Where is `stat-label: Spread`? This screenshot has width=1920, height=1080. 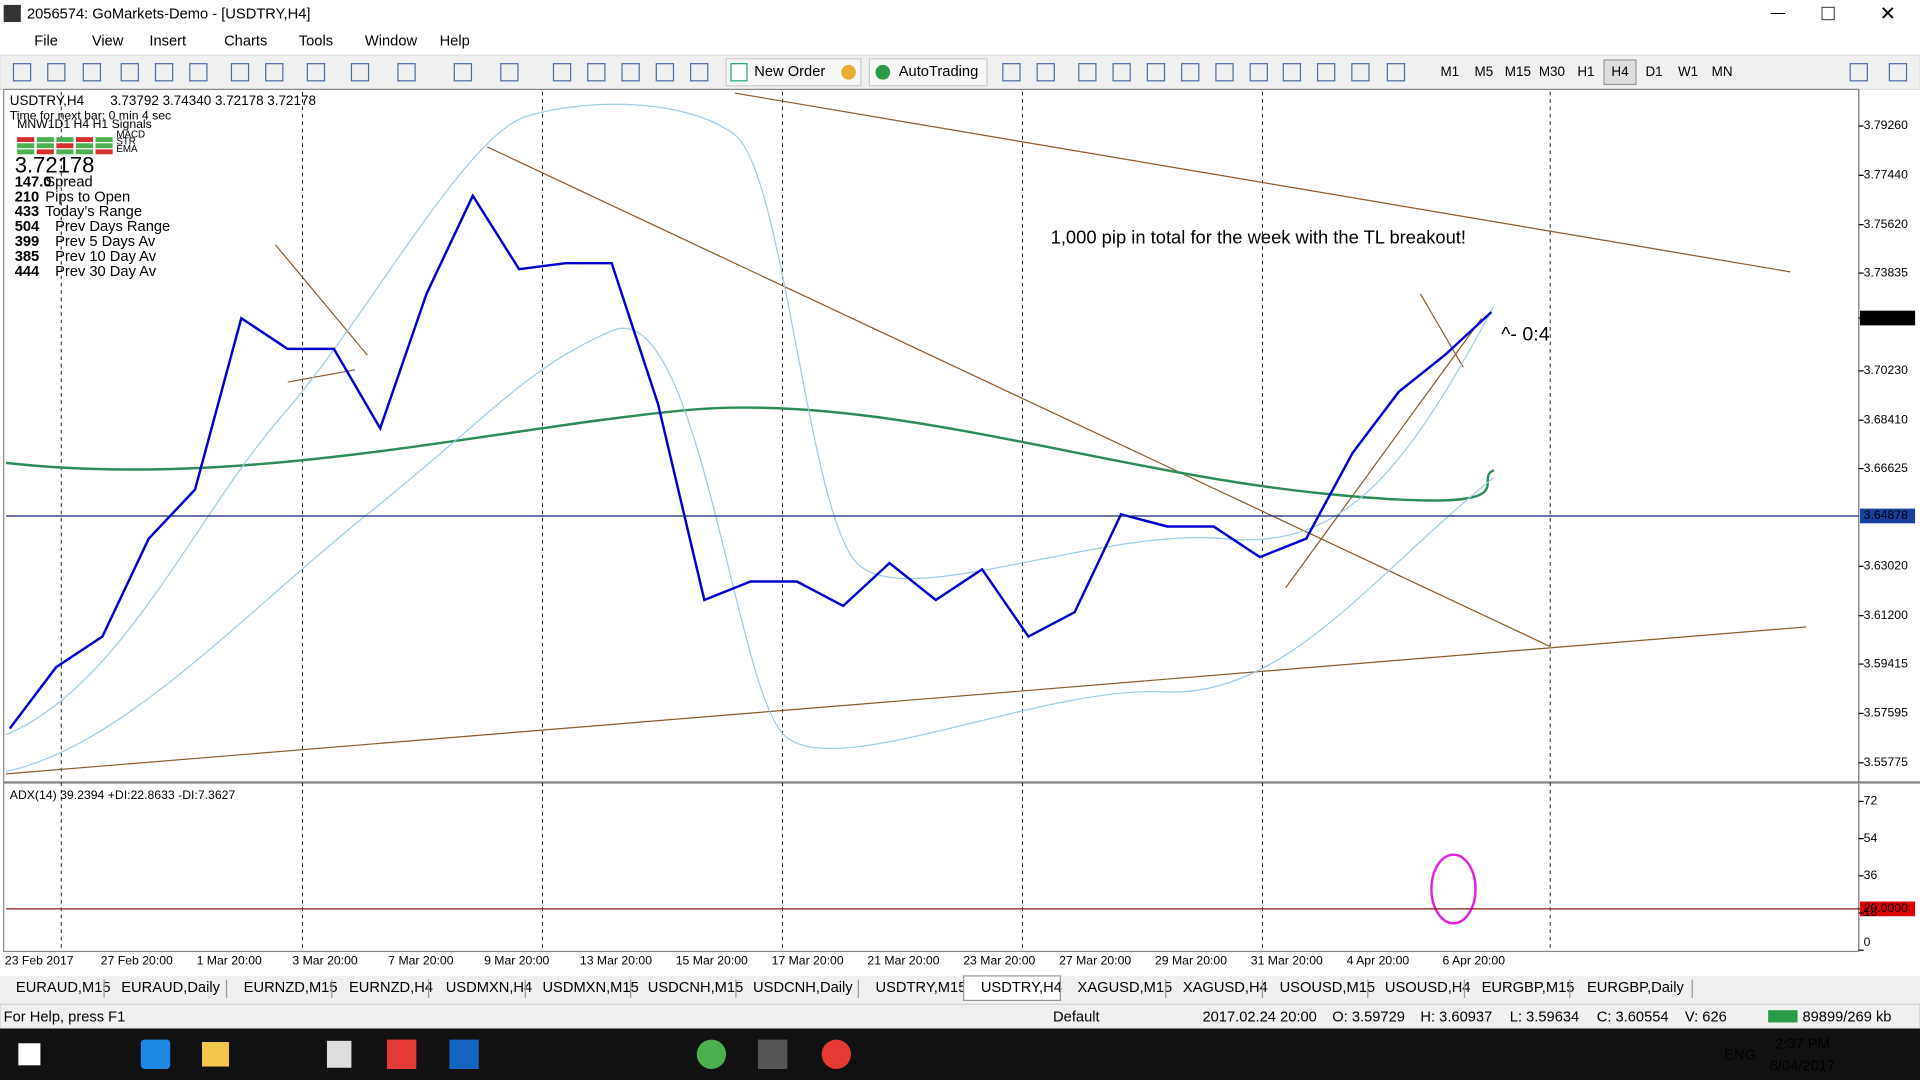
stat-label: Spread is located at coordinates (68, 182).